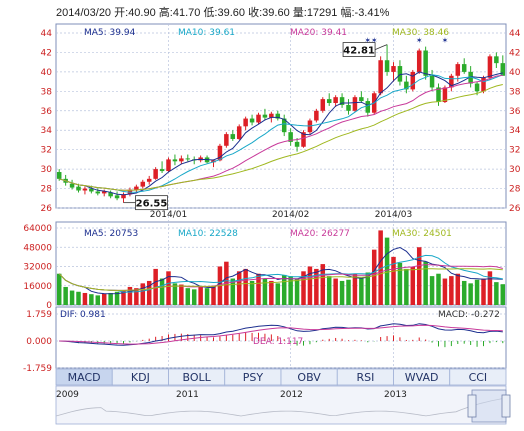  I want to click on tab-wvad: WVAD, so click(422, 377).